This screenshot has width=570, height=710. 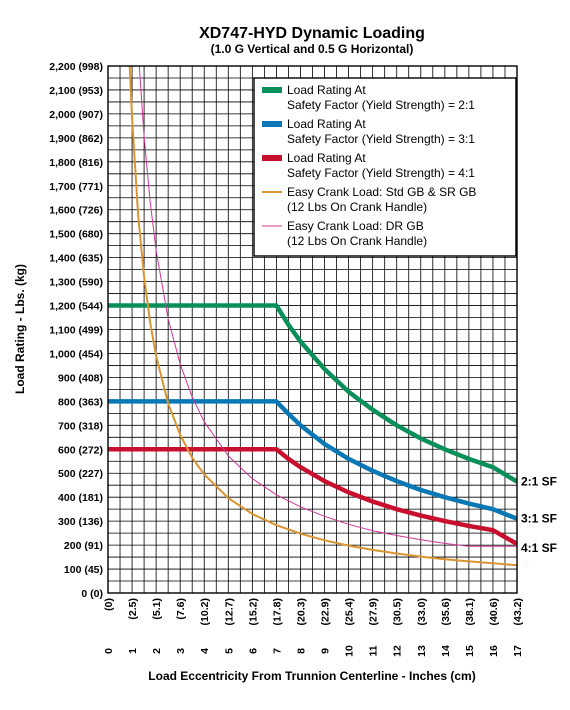 What do you see at coordinates (76, 211) in the screenshot?
I see `y-tick-label: 1,600 (726)` at bounding box center [76, 211].